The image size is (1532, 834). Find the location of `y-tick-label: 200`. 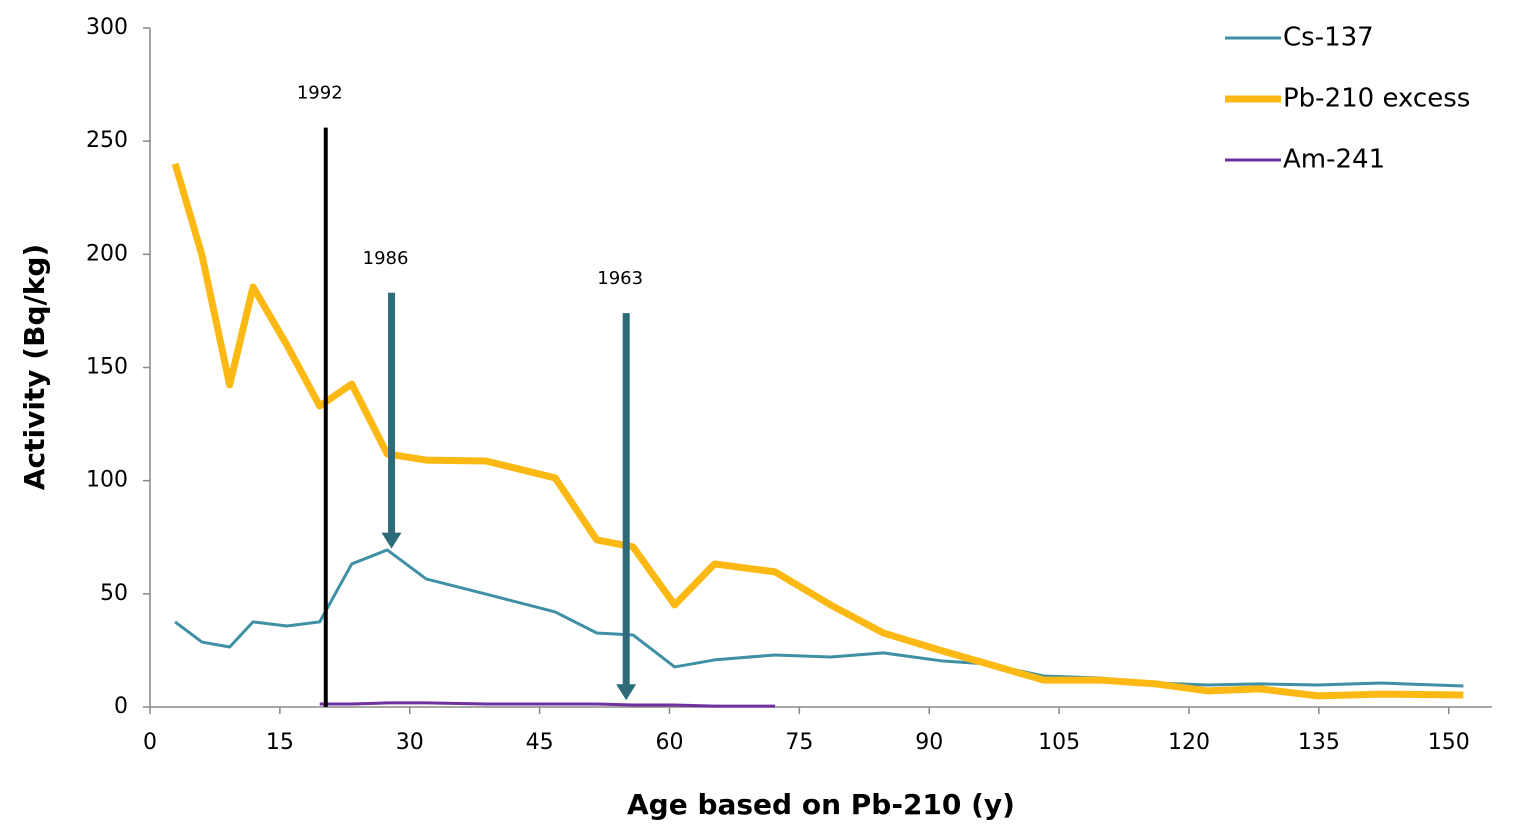

y-tick-label: 200 is located at coordinates (107, 253).